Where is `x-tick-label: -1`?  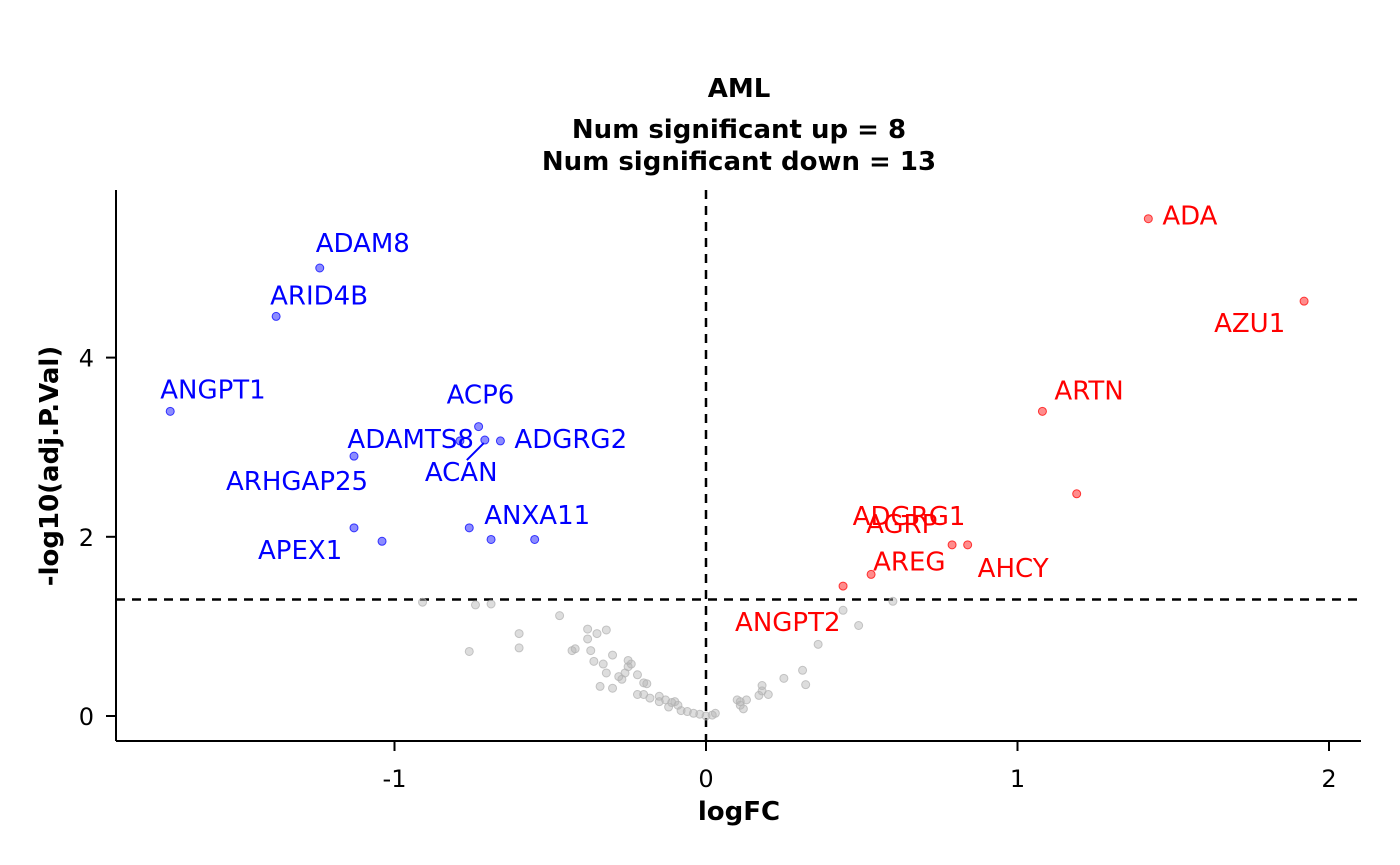
x-tick-label: -1 is located at coordinates (395, 779).